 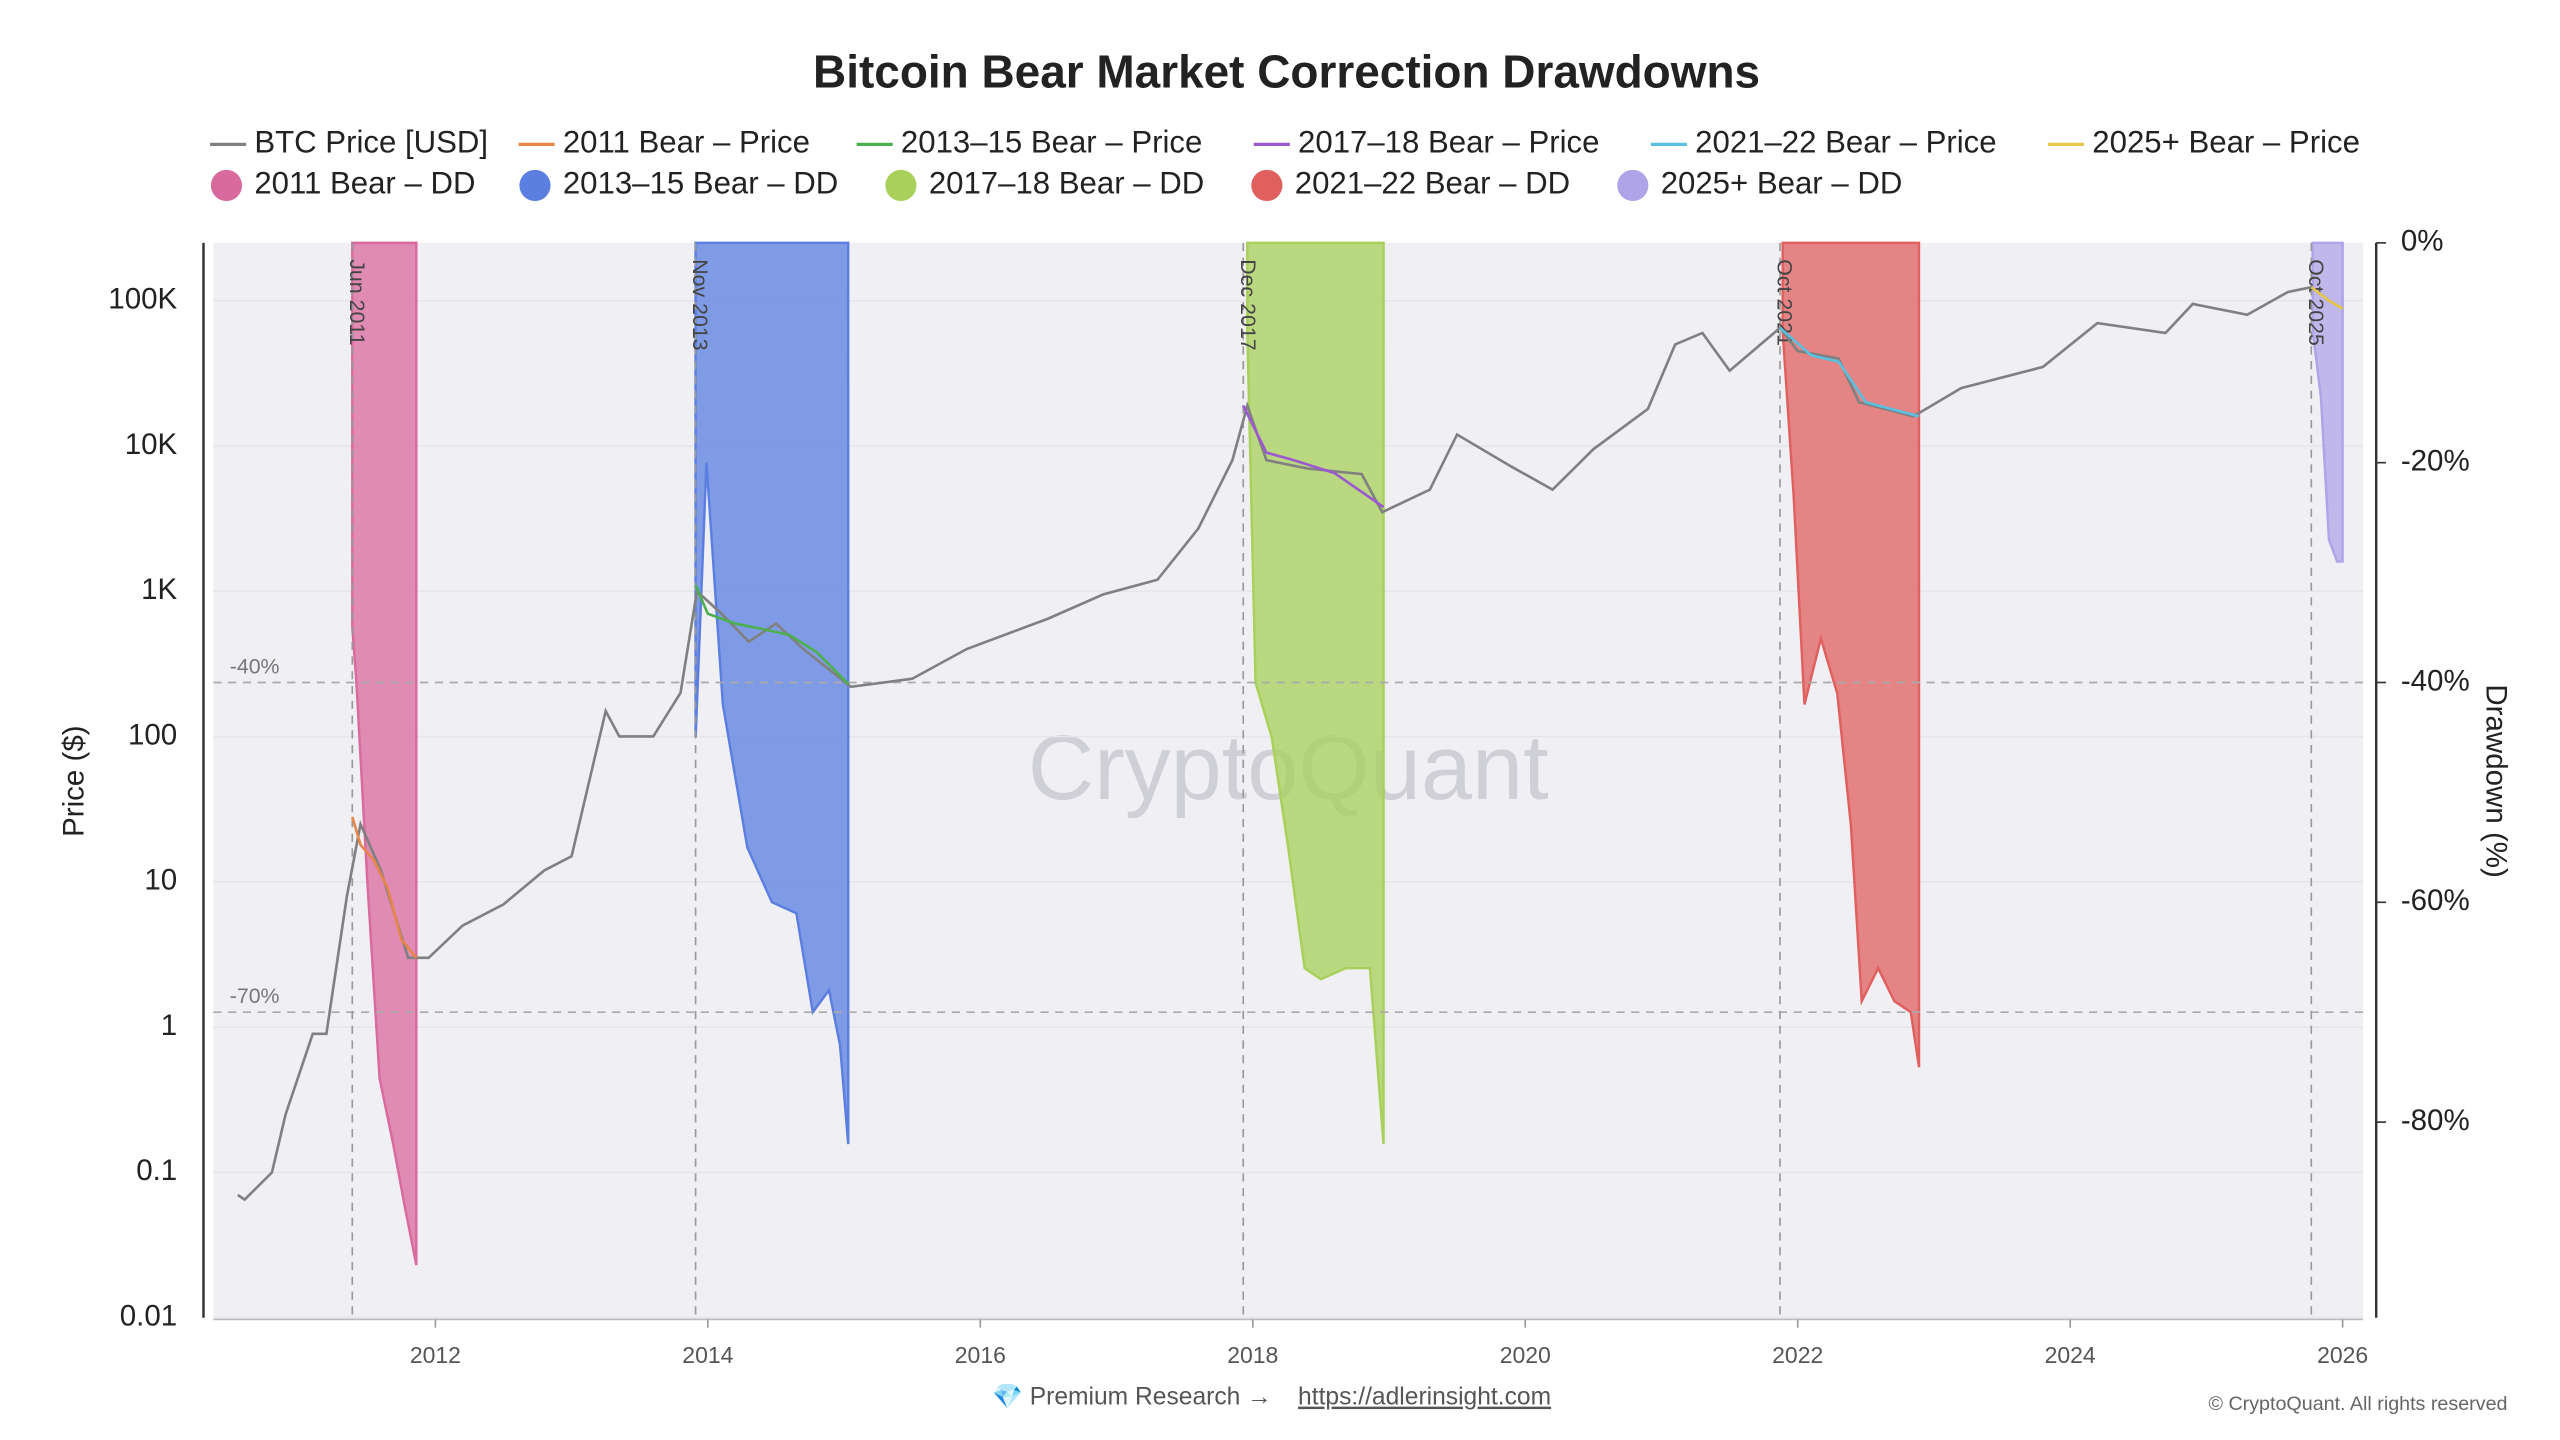 I want to click on legend-label: 2021–22 Bear – Price, so click(x=1845, y=142).